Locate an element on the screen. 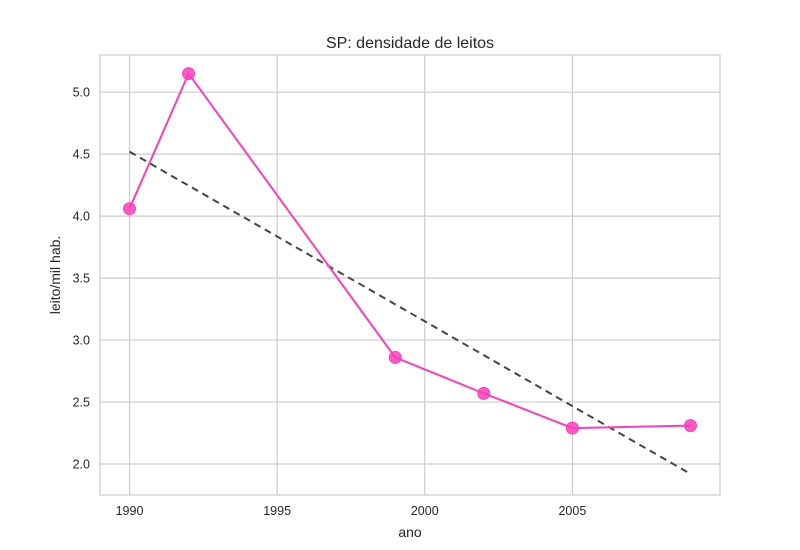 Image resolution: width=800 pixels, height=550 pixels. x-tick-label: 1990 is located at coordinates (130, 511).